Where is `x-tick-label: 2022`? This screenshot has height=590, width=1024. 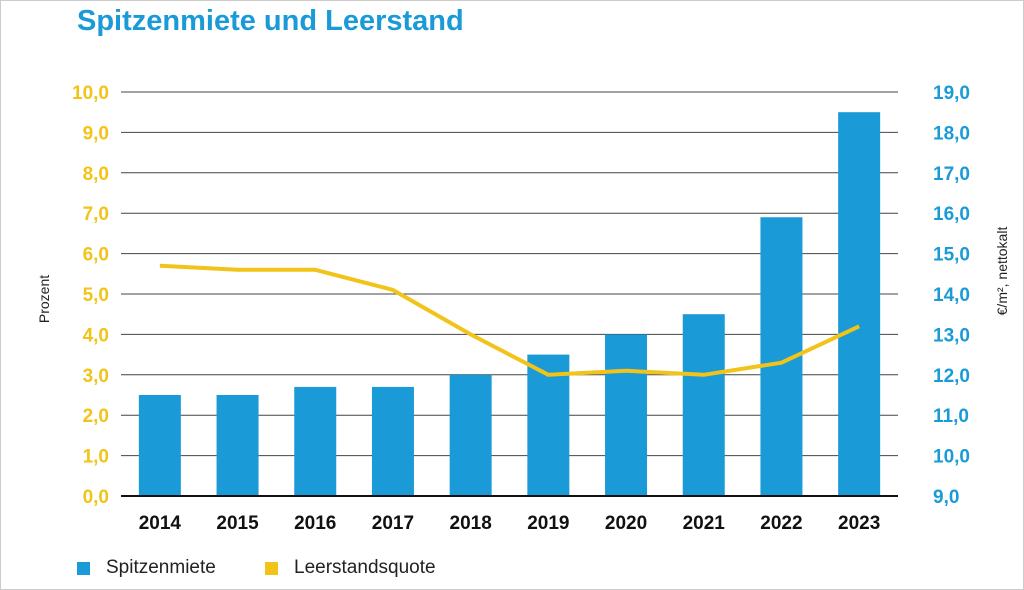
x-tick-label: 2022 is located at coordinates (781, 523).